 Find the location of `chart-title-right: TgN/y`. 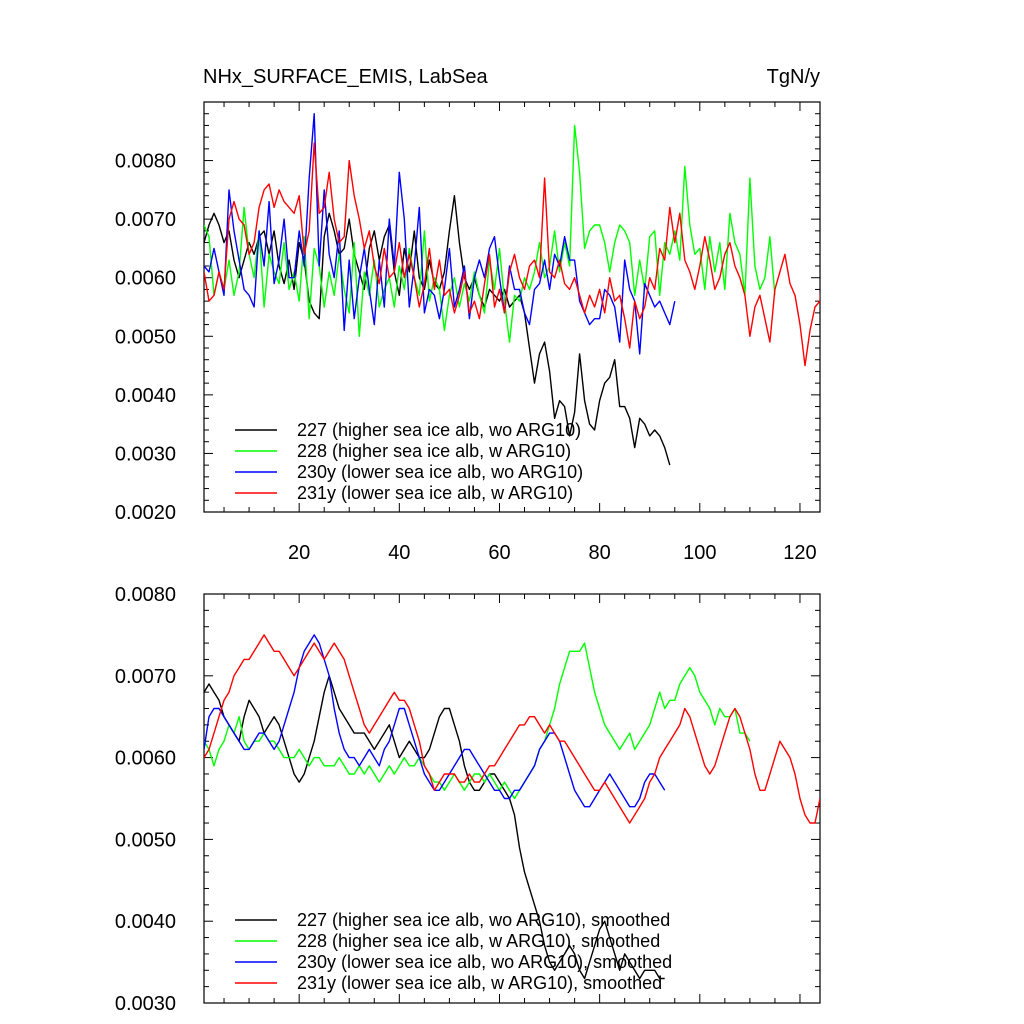

chart-title-right: TgN/y is located at coordinates (793, 77).